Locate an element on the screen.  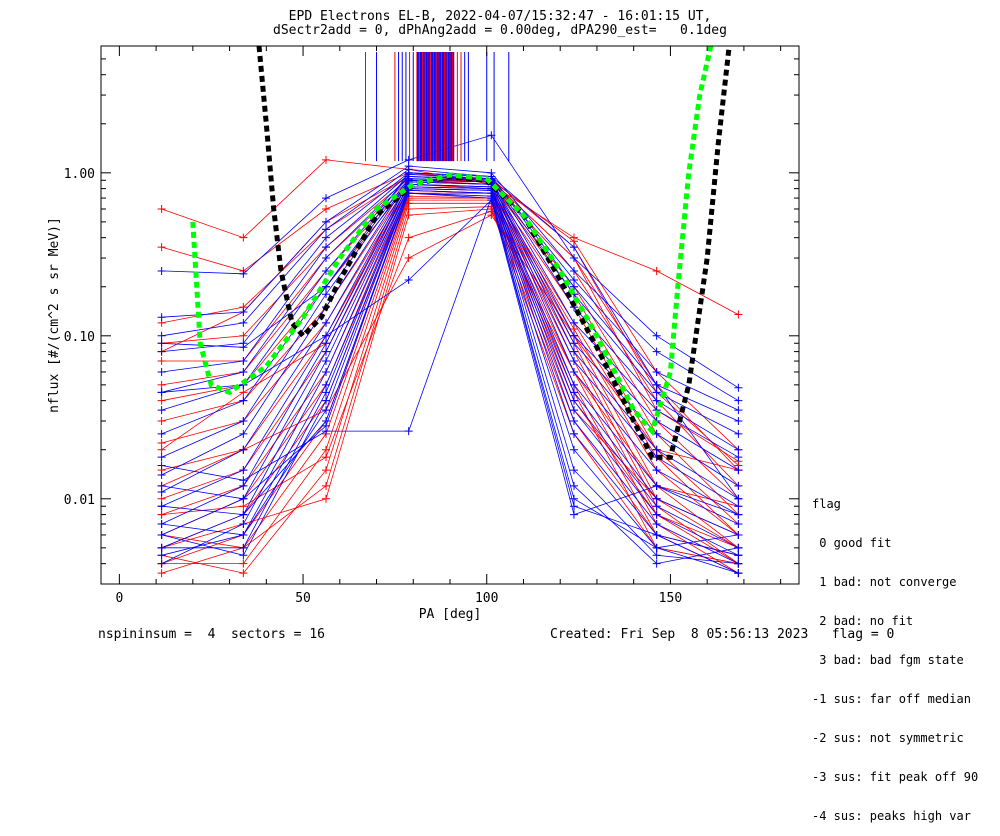
legend-item-m3-fit-peak-off: -3 sus: fit peak off 90 is located at coordinates (895, 777).